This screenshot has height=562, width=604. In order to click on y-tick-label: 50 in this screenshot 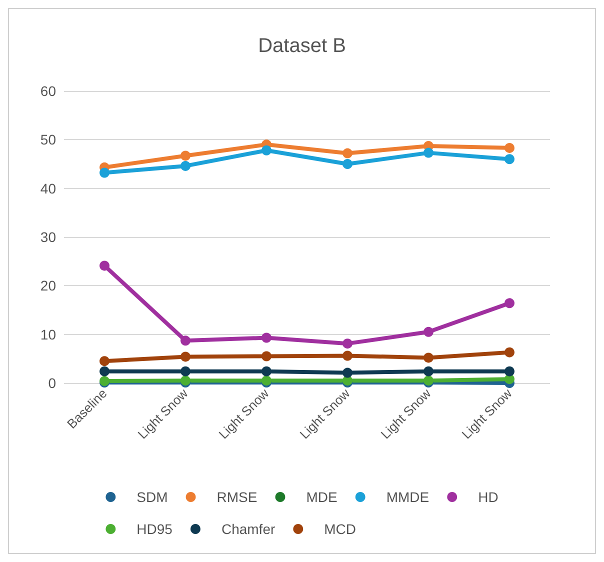, I will do `click(48, 140)`.